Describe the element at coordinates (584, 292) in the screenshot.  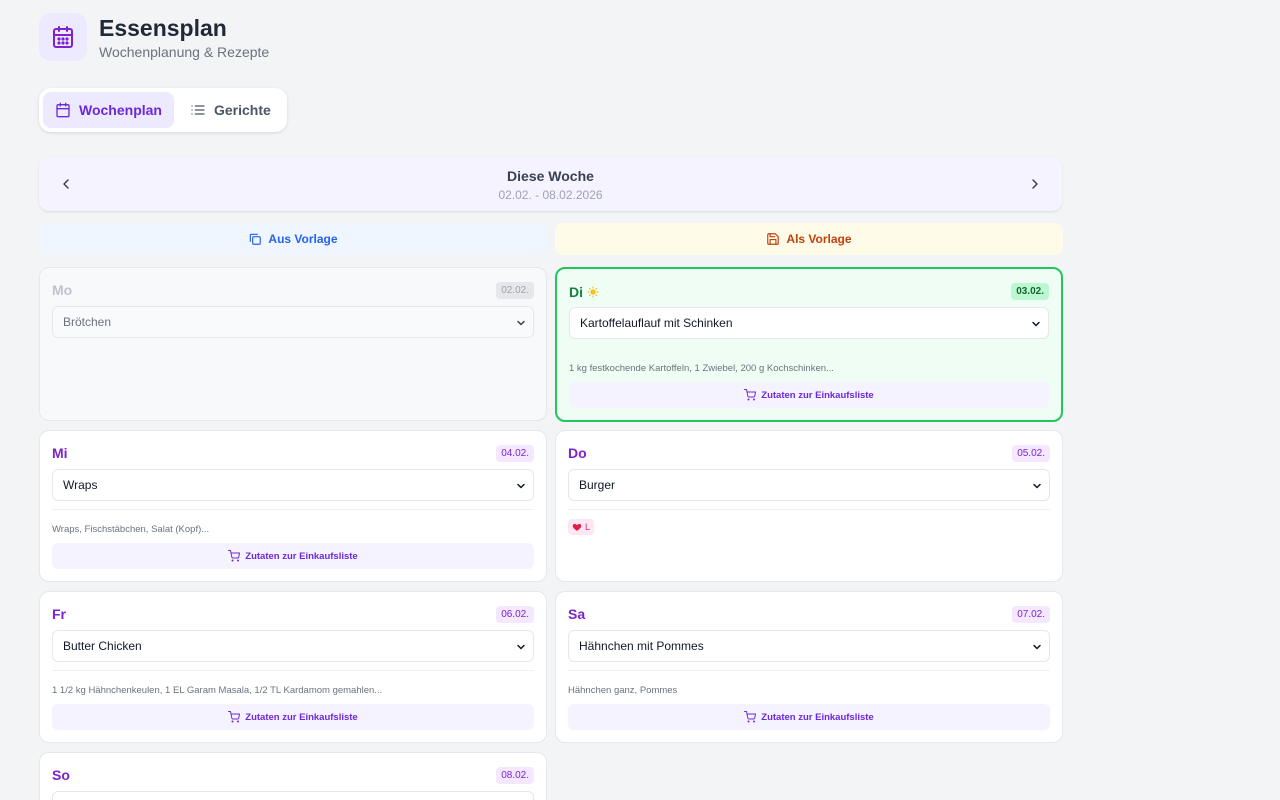
I see `day-name: Di` at that location.